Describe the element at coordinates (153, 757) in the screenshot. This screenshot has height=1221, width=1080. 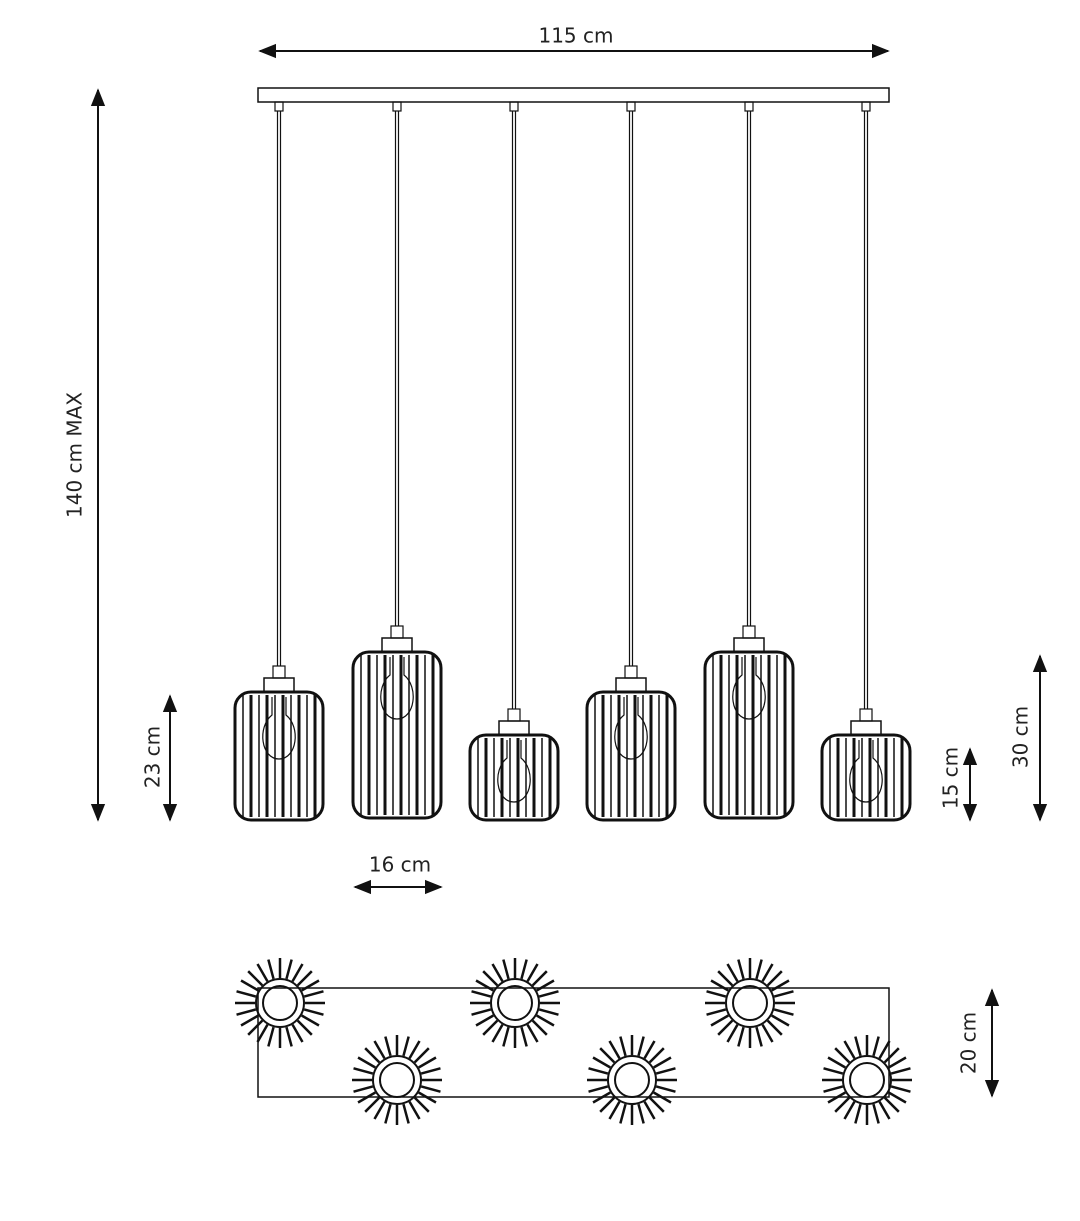
I see `dimension-label: 23 cm` at that location.